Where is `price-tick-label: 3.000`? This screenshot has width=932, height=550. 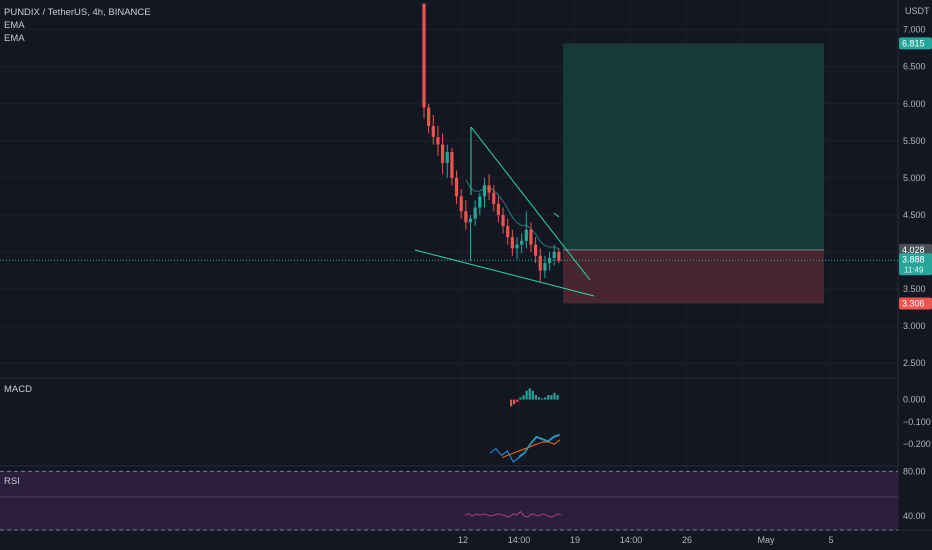
price-tick-label: 3.000 is located at coordinates (914, 326).